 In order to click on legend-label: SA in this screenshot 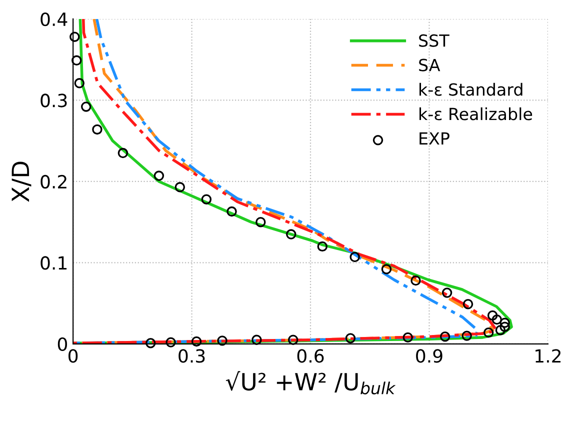, I will do `click(429, 65)`.